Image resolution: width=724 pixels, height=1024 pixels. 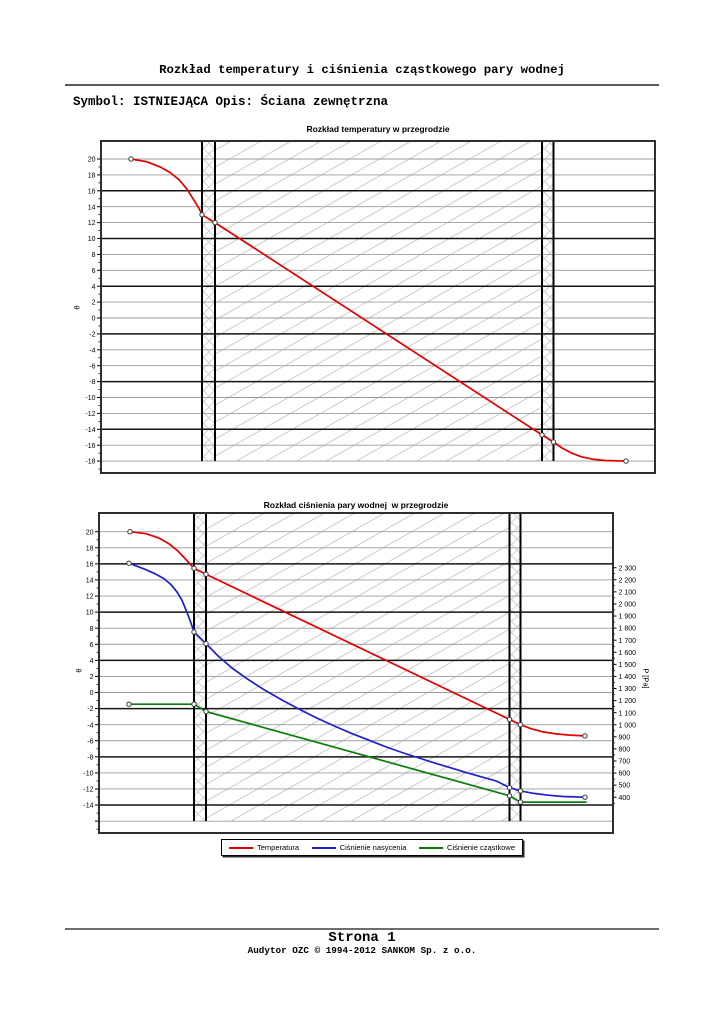 I want to click on svg-text: -18, so click(x=90, y=462).